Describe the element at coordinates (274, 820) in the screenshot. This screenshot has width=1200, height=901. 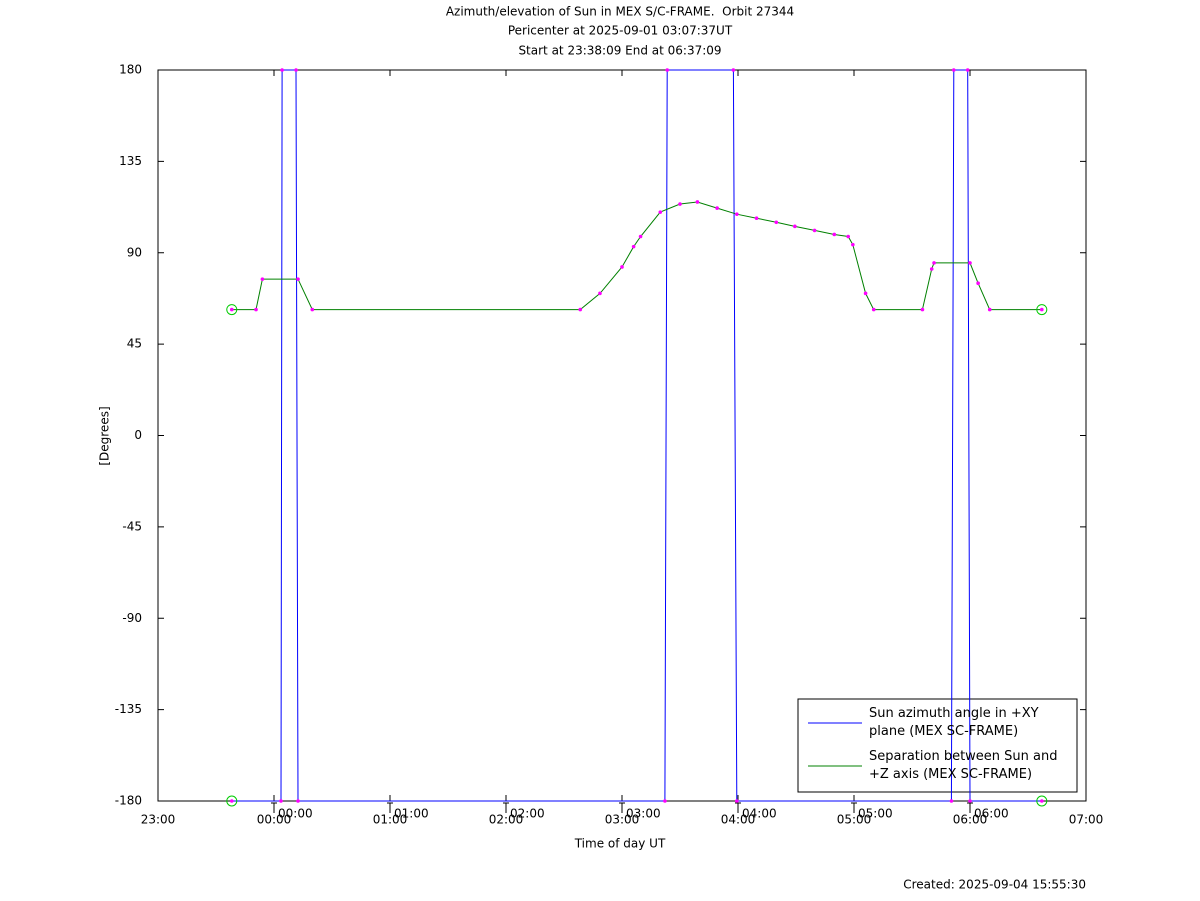
I see `x-tick-label: 00:00` at that location.